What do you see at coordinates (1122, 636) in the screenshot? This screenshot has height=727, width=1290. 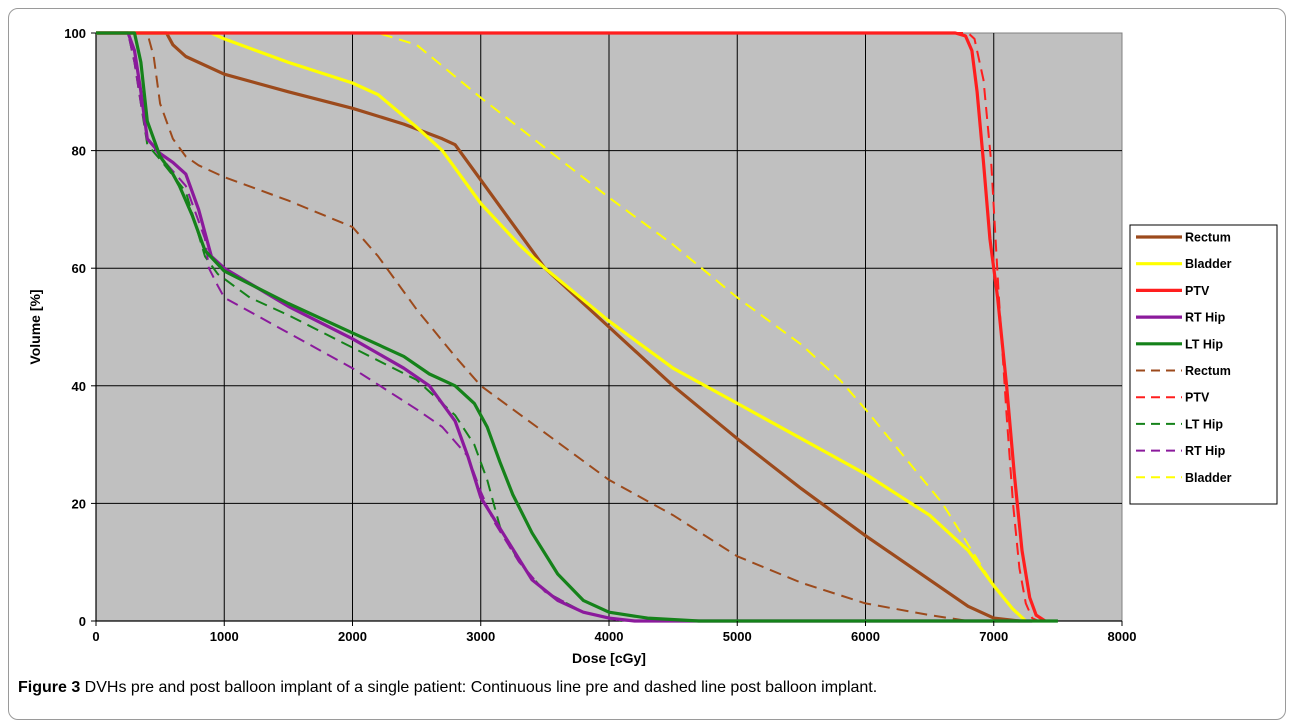 I see `x-tick-label: 8000` at bounding box center [1122, 636].